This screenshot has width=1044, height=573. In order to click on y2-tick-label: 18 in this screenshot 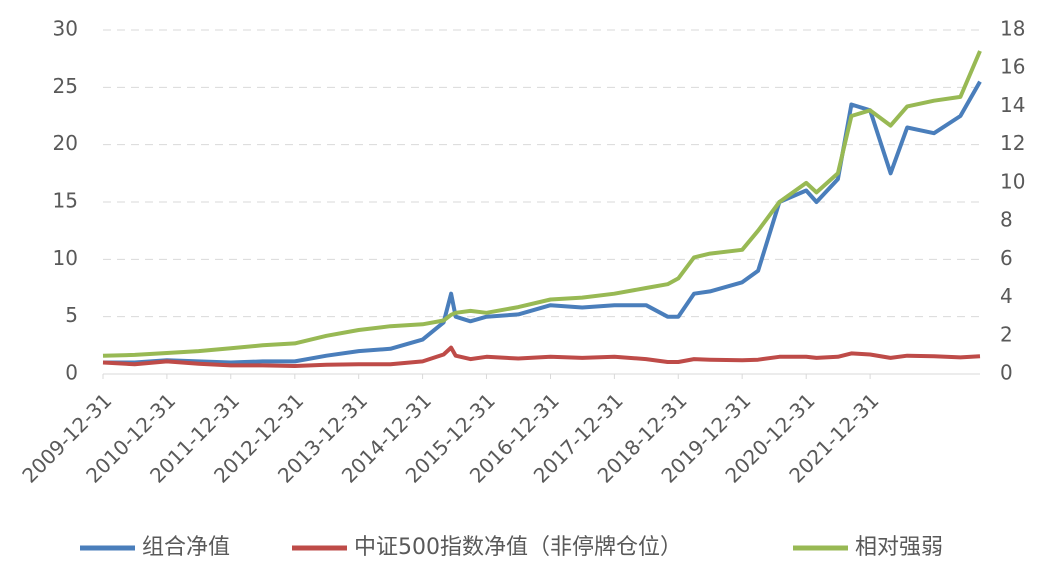, I will do `click(1012, 29)`.